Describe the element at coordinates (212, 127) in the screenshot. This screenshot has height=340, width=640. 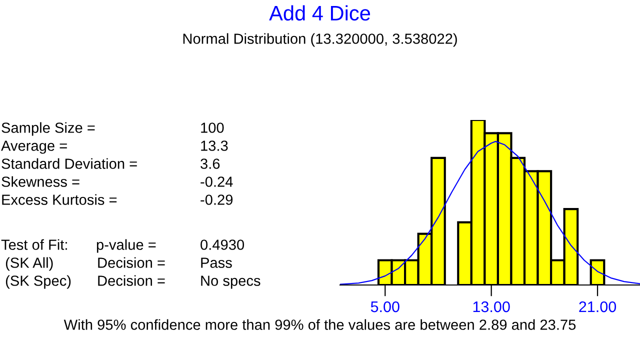
I see `text: 100` at that location.